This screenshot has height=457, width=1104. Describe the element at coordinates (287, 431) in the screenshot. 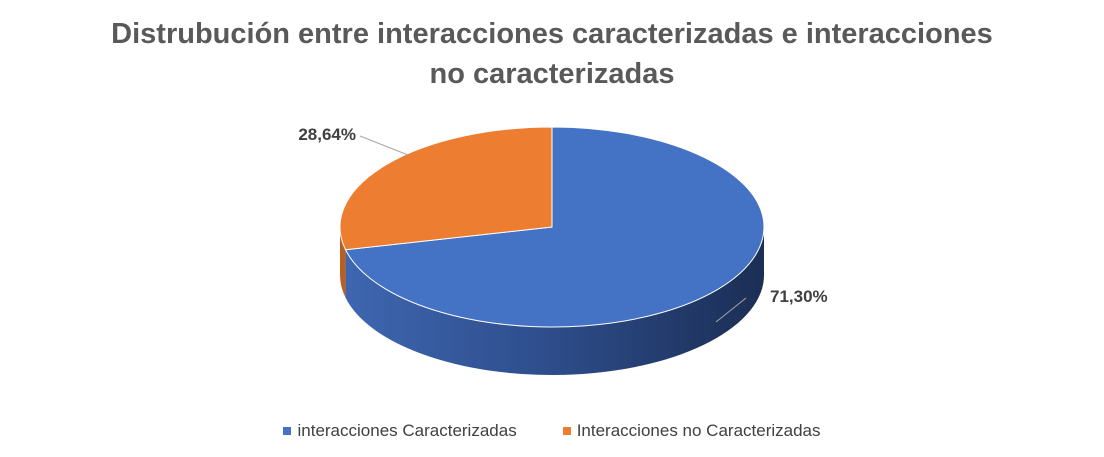

I see `legend-swatch-caracterizadas` at that location.